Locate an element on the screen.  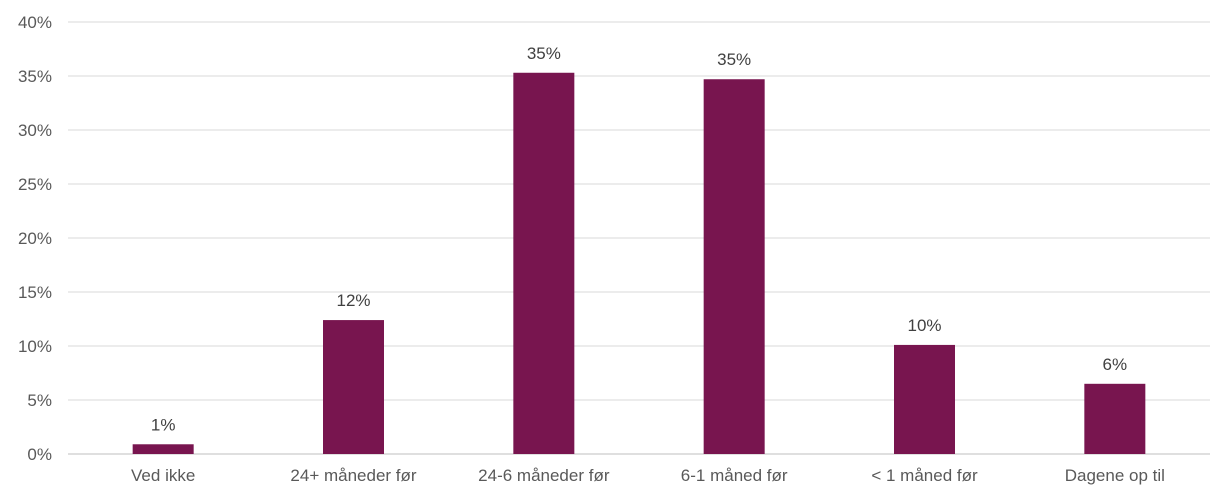
x-tick-label: Ved ikke is located at coordinates (163, 475).